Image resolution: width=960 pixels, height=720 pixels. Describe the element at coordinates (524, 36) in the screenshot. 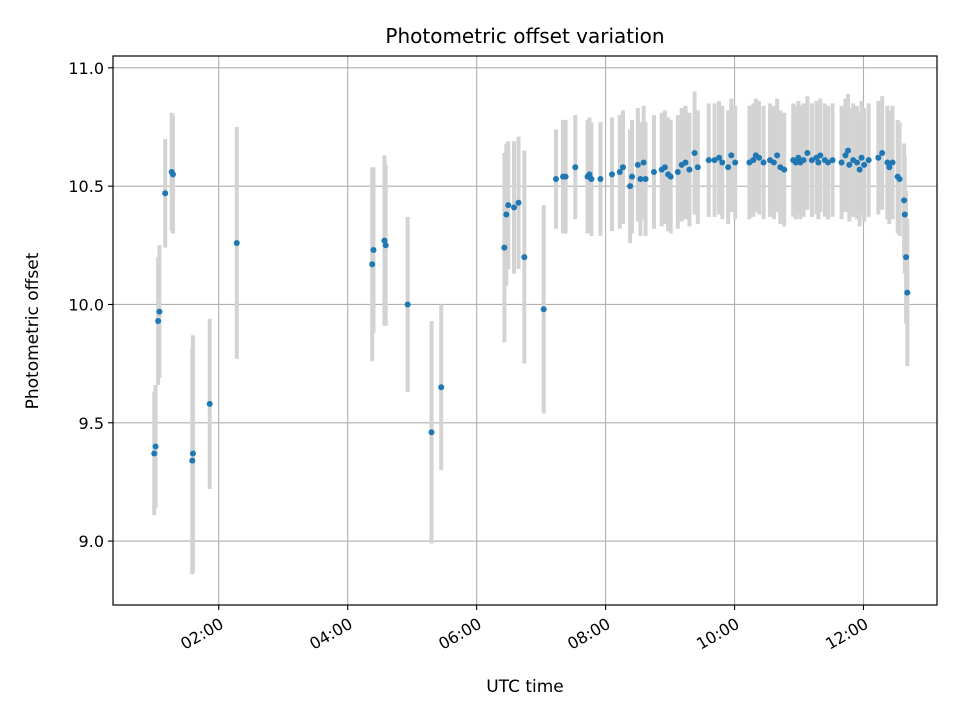

I see `chart-title: Photometric offset variation` at that location.